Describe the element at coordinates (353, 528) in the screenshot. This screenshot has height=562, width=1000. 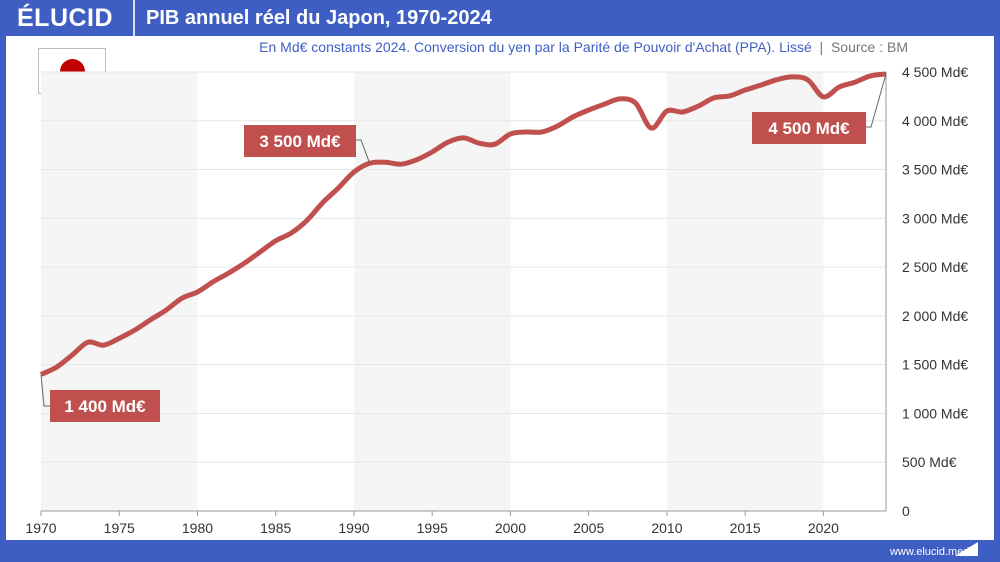
I see `x-tick-label: 1990` at that location.